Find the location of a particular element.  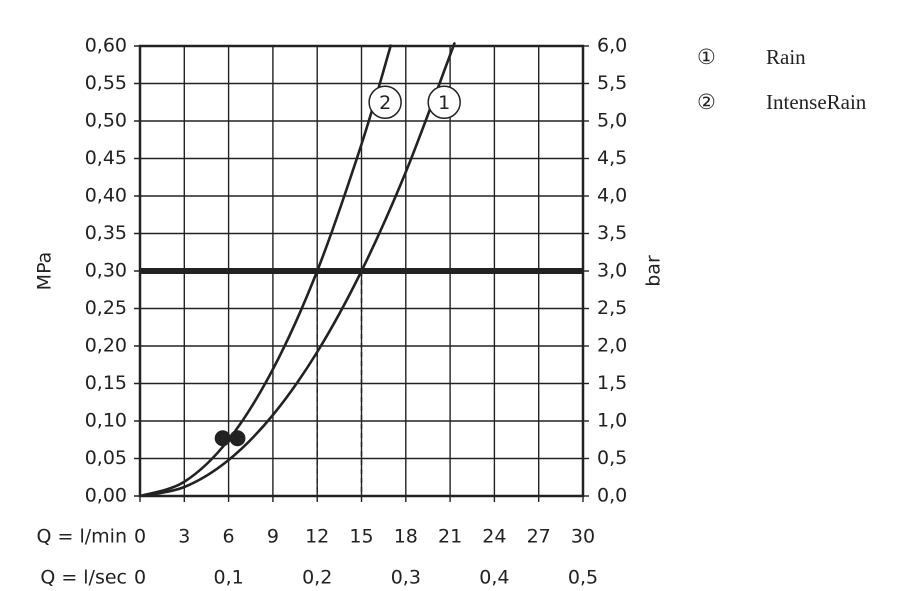

legend: ① Rain ② IntenseRain is located at coordinates (782, 79).